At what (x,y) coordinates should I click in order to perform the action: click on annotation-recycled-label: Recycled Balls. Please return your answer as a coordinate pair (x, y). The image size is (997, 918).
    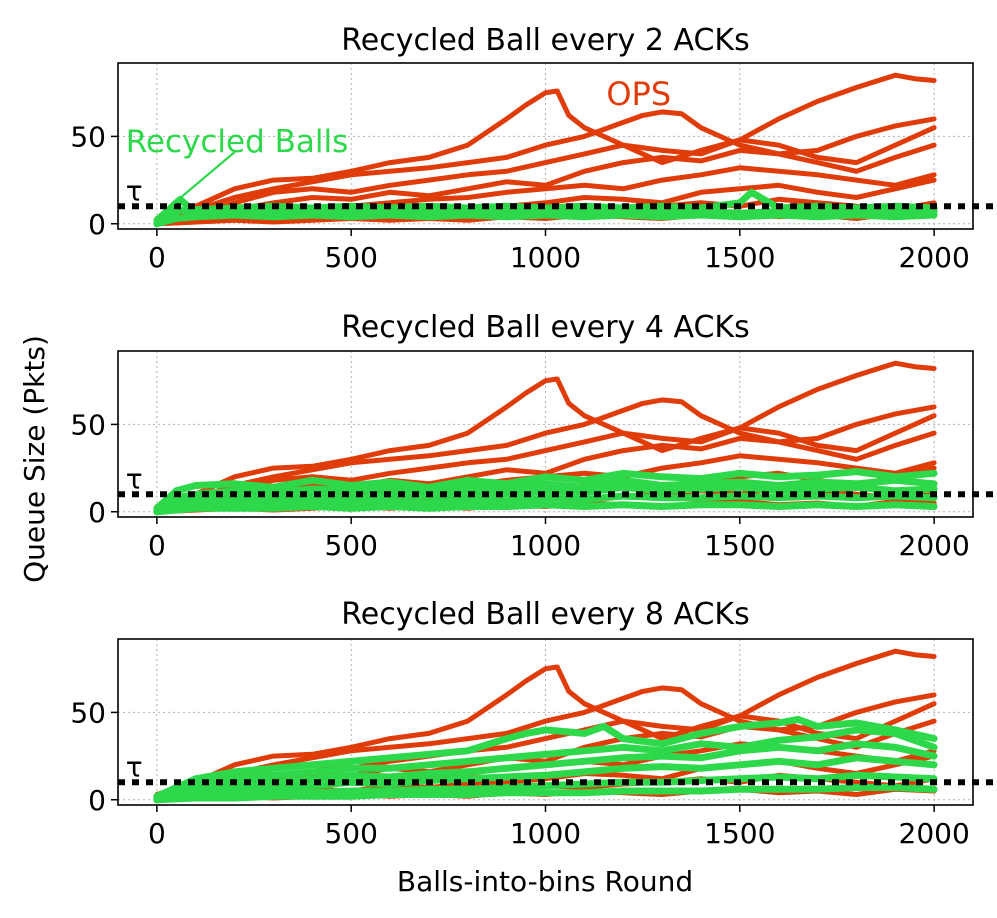
    Looking at the image, I should click on (237, 142).